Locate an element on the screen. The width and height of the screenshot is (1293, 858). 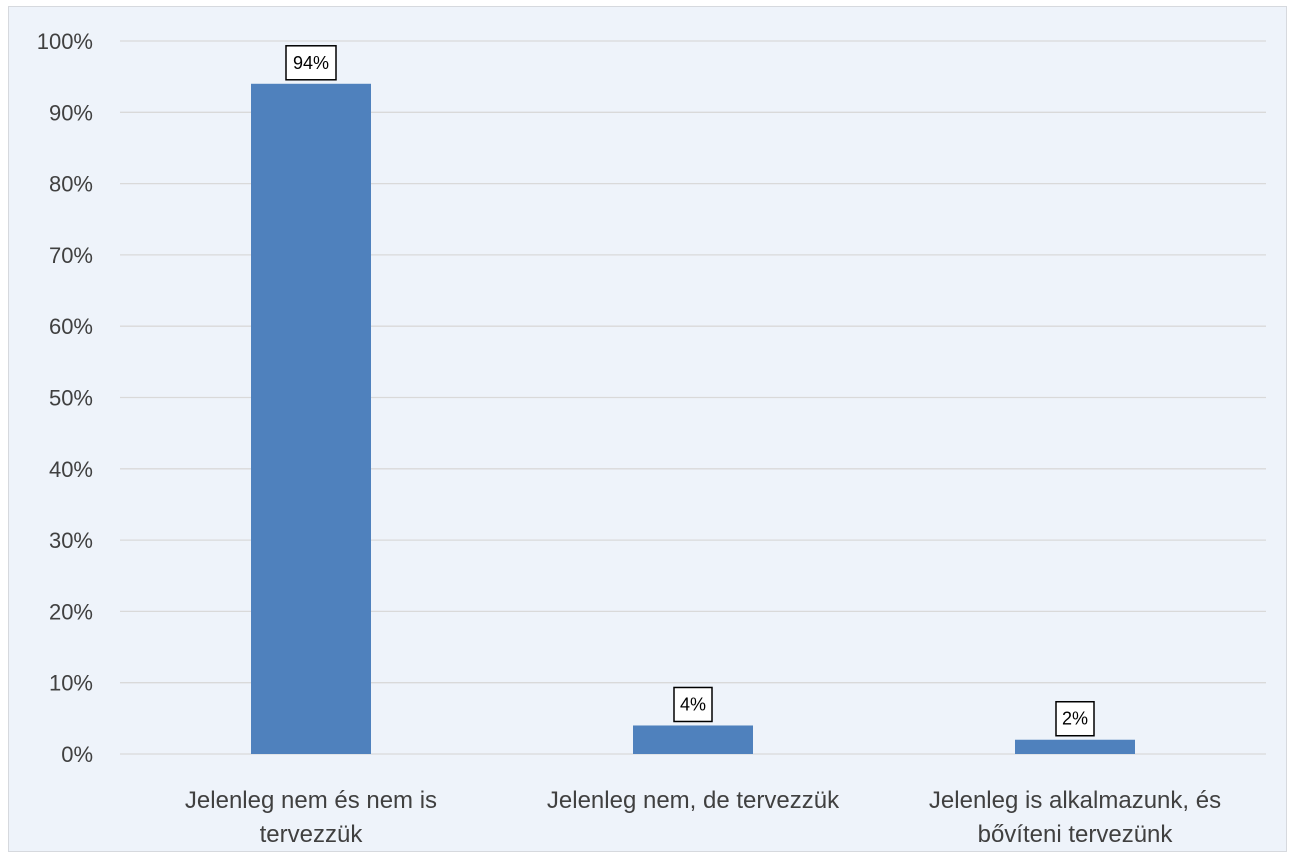
y-tick-label: 10% is located at coordinates (71, 683).